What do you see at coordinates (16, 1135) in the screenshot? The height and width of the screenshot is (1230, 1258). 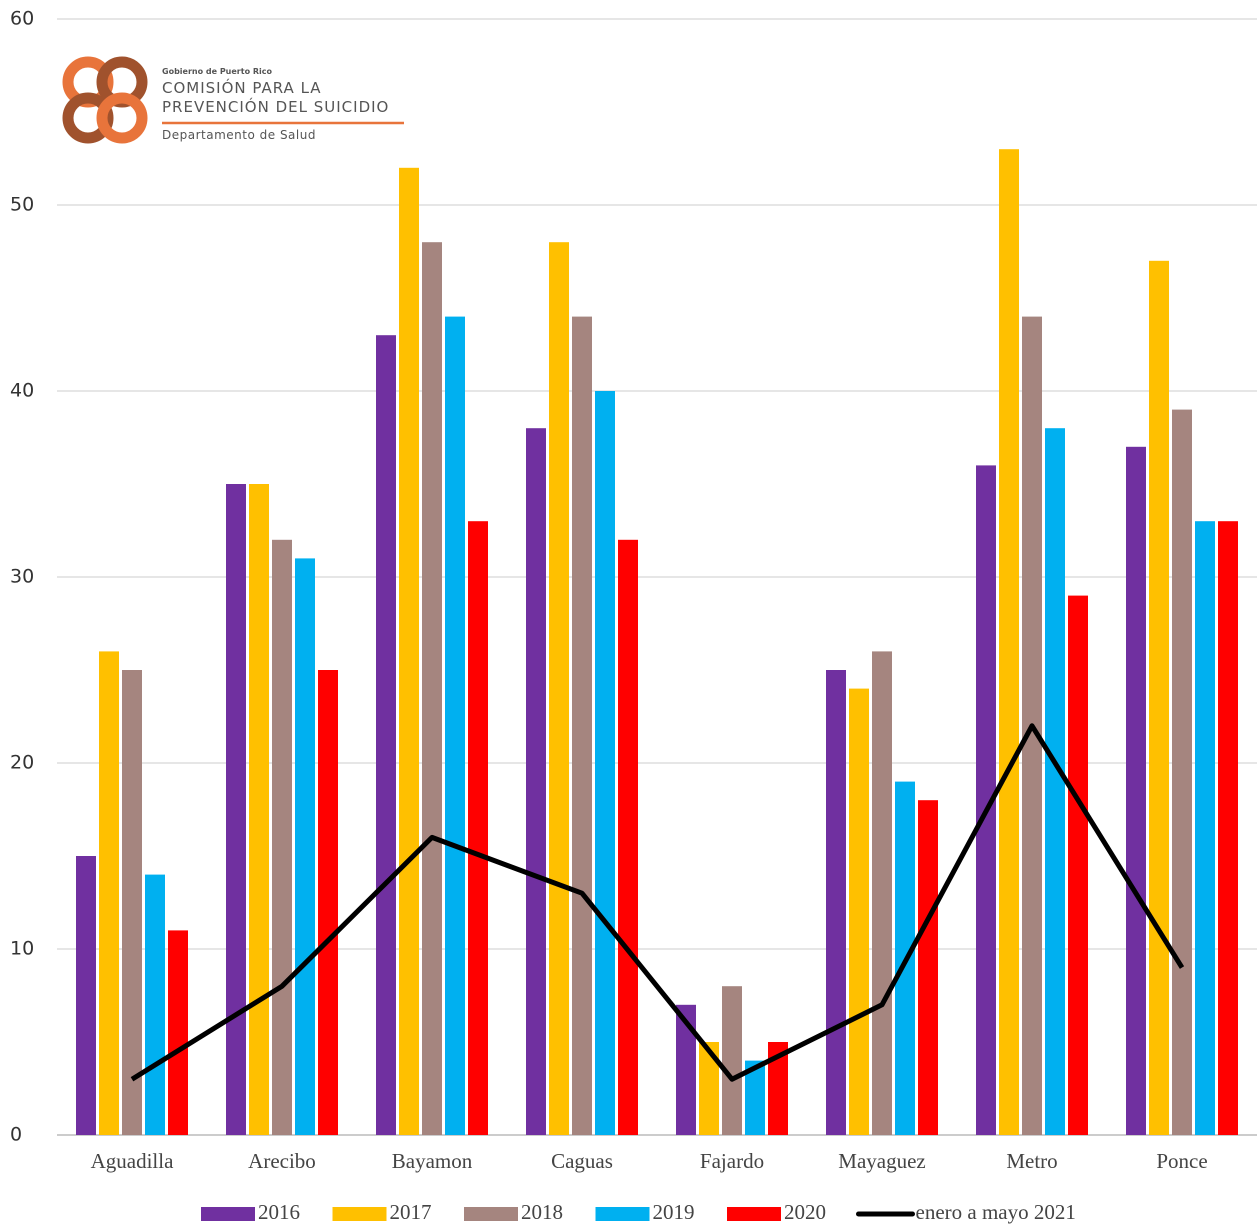 I see `y-tick-label: 0` at bounding box center [16, 1135].